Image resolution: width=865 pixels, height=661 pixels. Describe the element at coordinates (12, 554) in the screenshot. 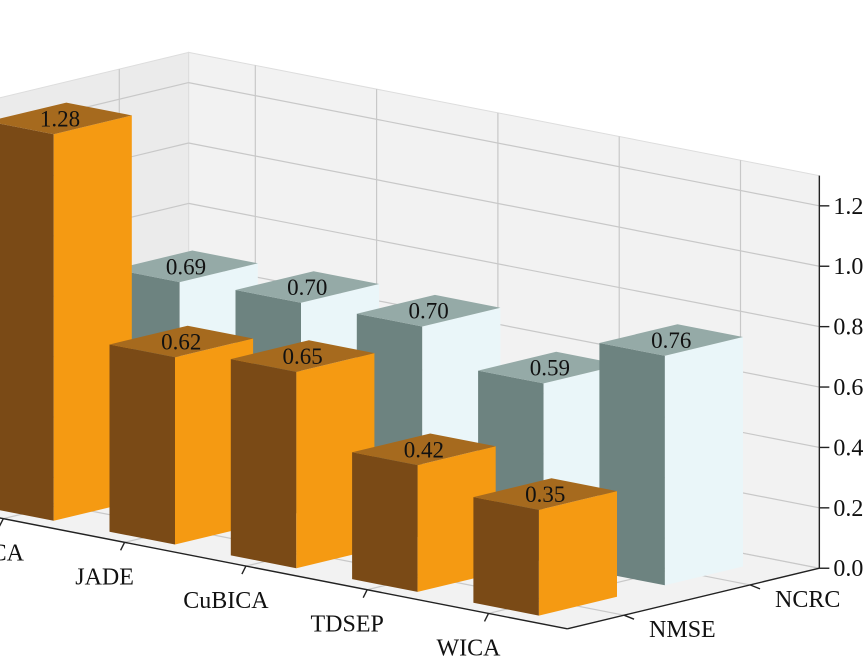

I see `x-tick-label-fastica: FastICA` at that location.